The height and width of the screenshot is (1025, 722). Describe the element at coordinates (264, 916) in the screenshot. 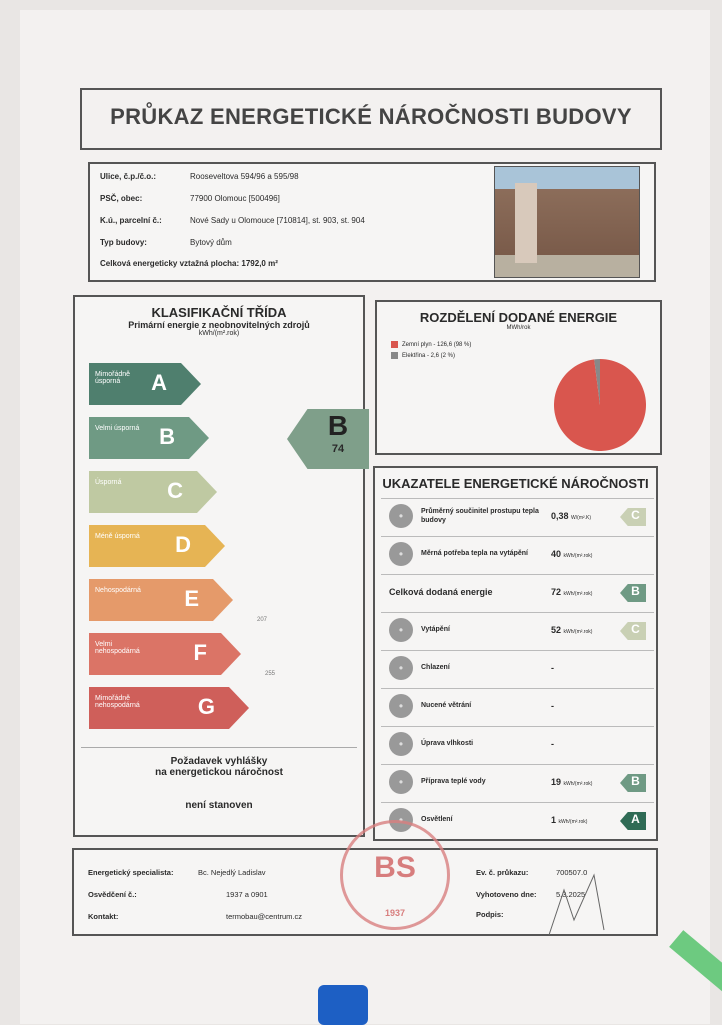

I see `contact: termobau@centrum.cz` at that location.